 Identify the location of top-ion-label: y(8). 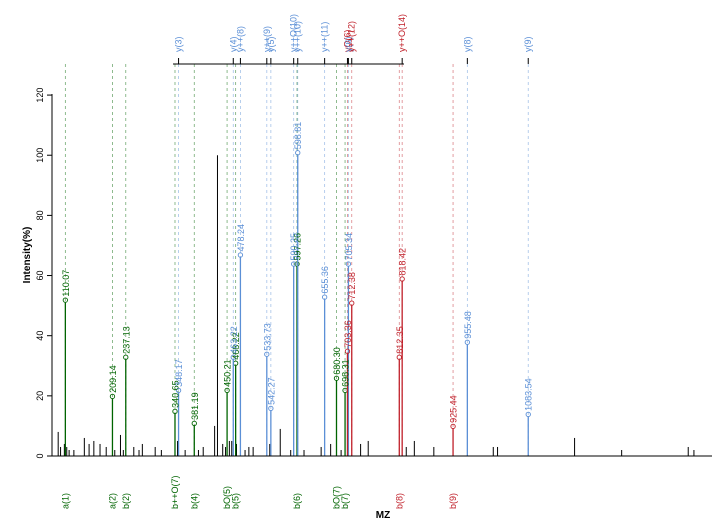
(467, 44).